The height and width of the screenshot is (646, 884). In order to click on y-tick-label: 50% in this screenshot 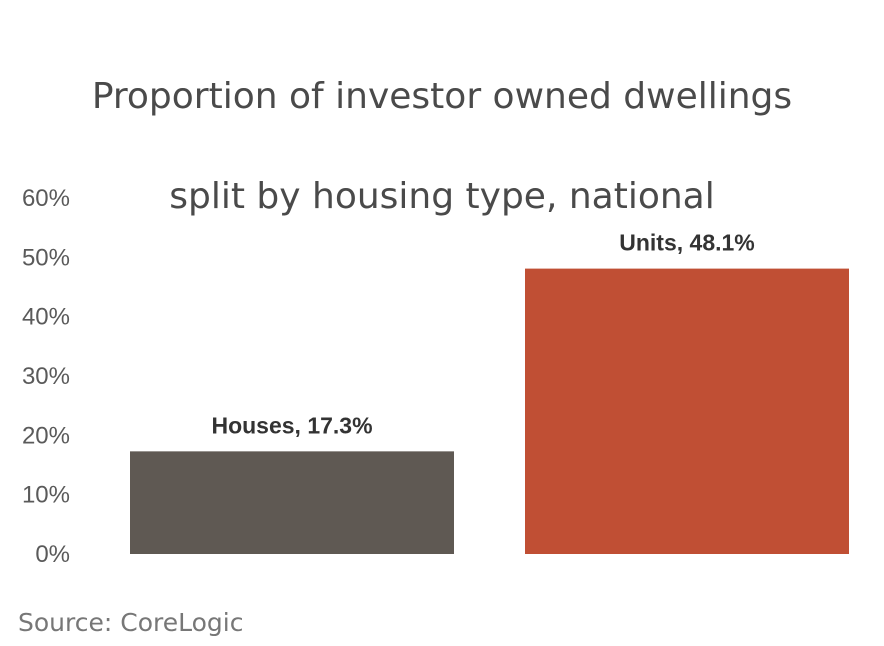, I will do `click(46, 257)`.